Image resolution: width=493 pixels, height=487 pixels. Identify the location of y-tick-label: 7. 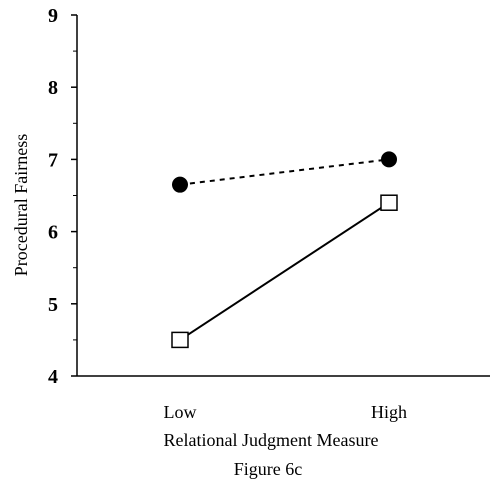
(53, 160).